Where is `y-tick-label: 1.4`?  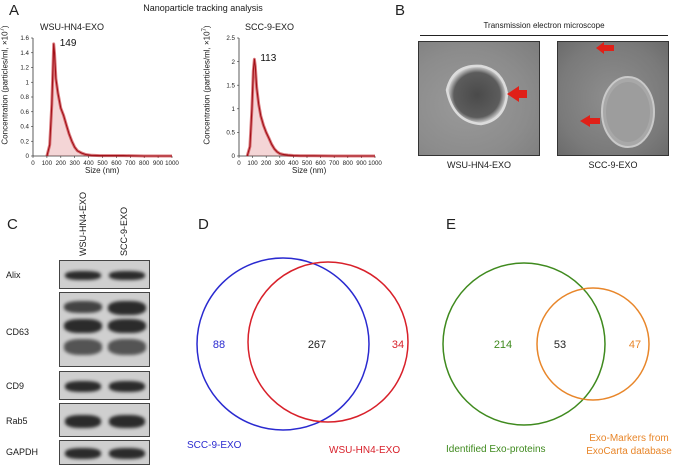
y-tick-label: 1.4 is located at coordinates (24, 53).